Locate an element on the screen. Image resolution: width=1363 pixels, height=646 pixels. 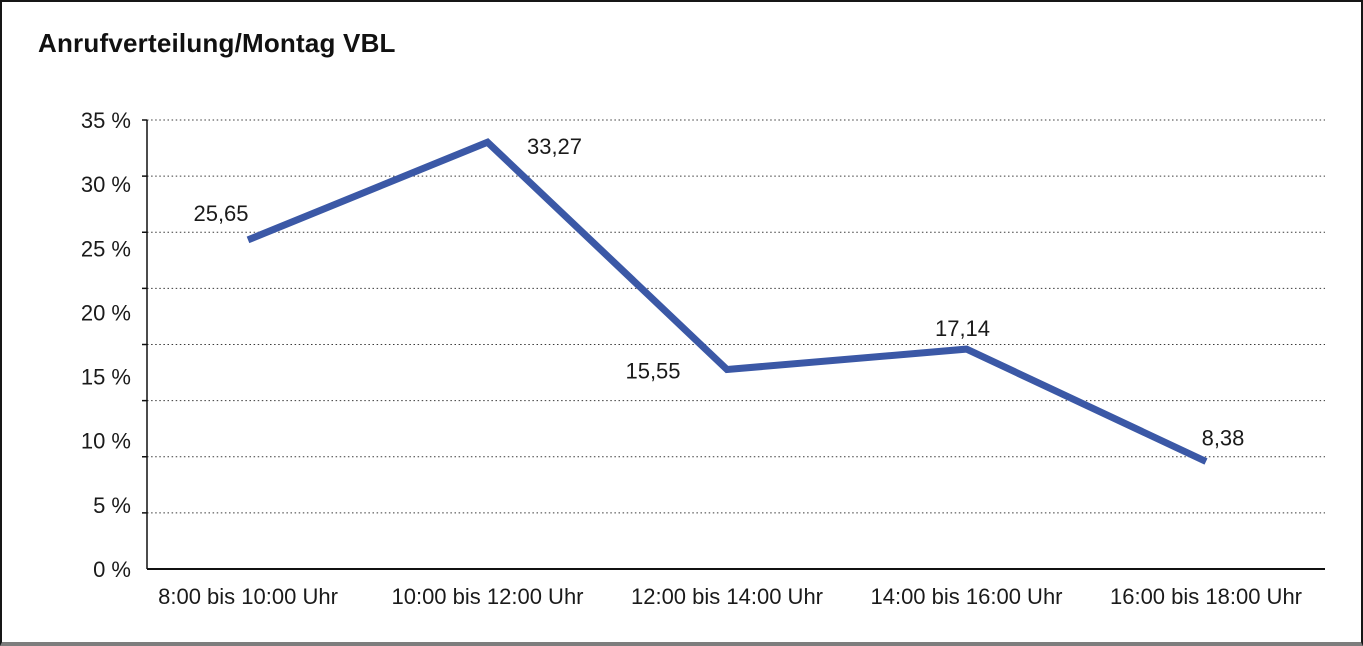
y-axis-tick-label: 25 % is located at coordinates (106, 248).